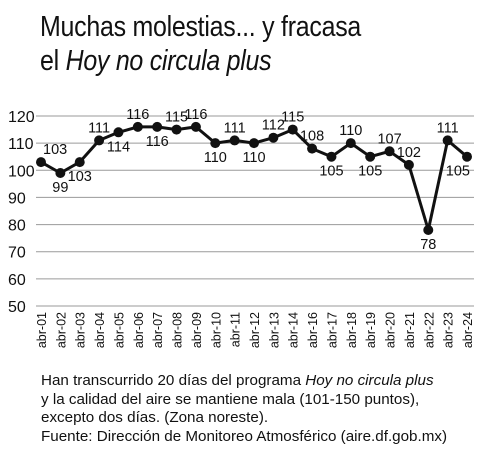 Image resolution: width=500 pixels, height=469 pixels. I want to click on title-line-2: el Hoy no circula plus, so click(233, 61).